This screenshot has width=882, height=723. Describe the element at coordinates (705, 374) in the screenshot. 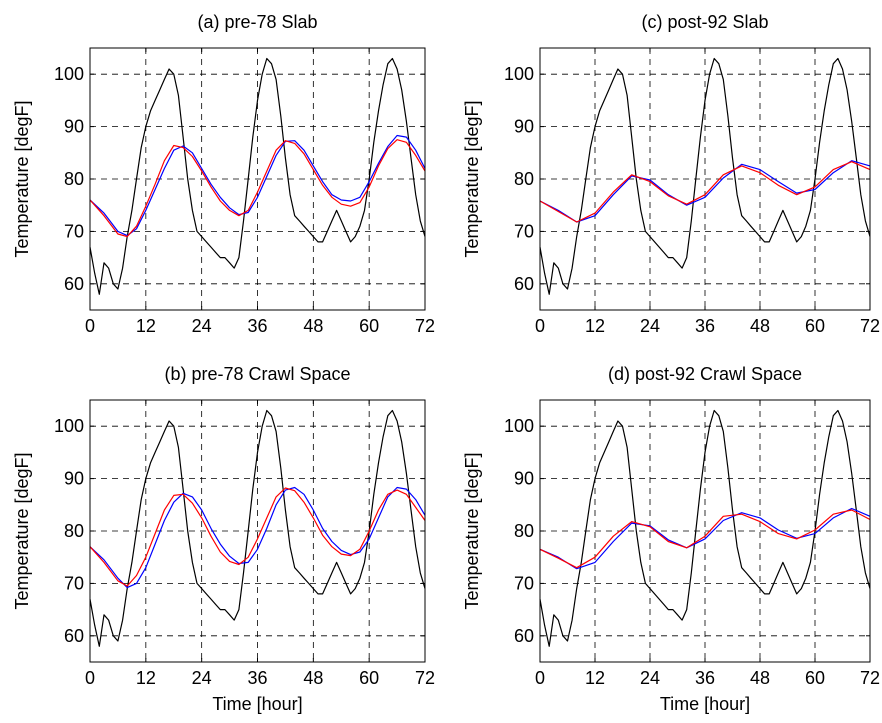

I see `chart-title: (d) post-92 Crawl Space` at that location.